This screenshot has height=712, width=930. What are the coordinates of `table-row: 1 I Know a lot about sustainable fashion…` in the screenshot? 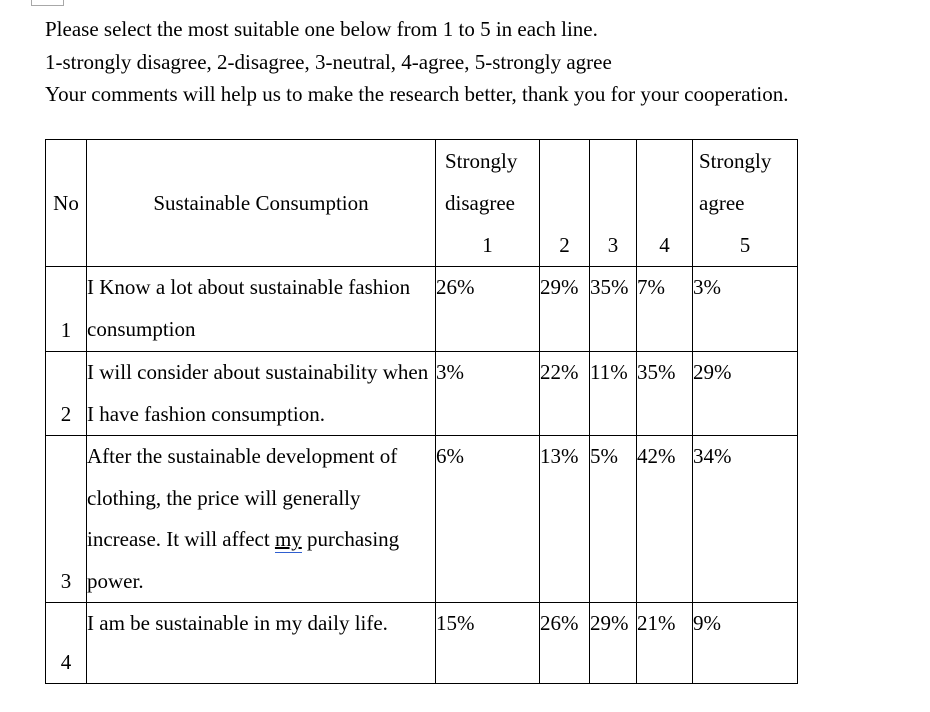 It's located at (421, 309).